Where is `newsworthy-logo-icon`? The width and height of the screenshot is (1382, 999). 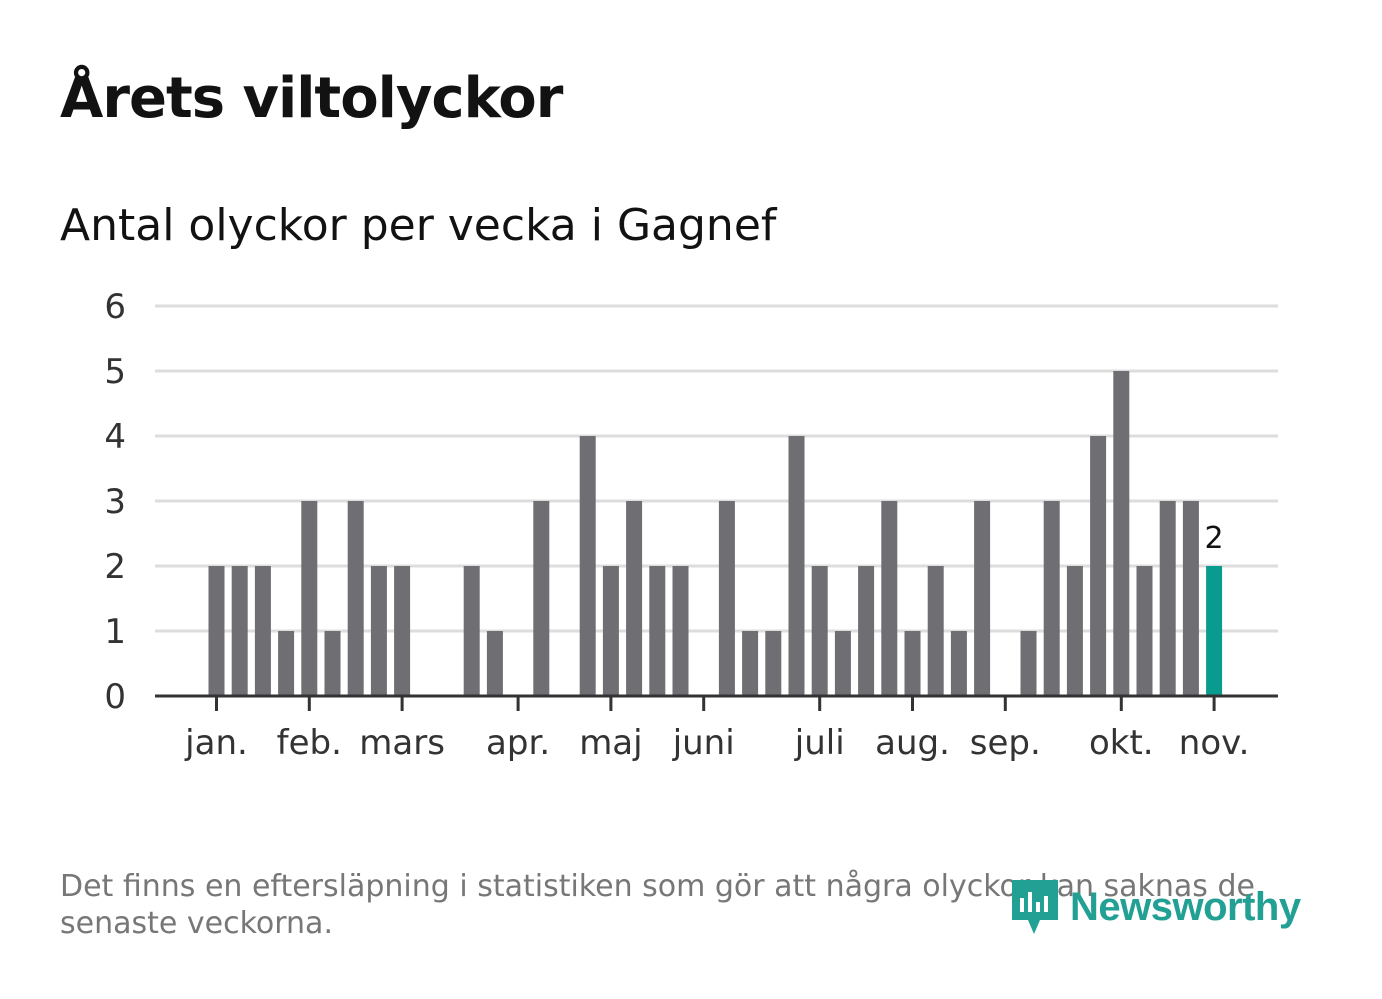 newsworthy-logo-icon is located at coordinates (1035, 907).